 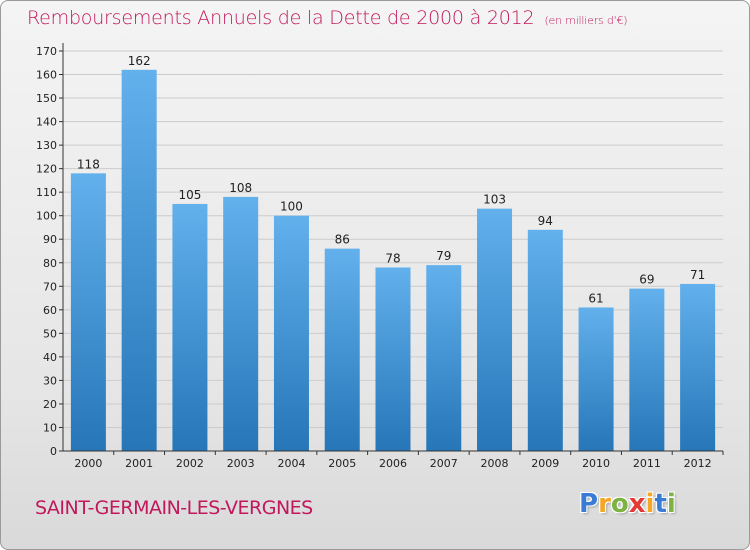 I want to click on data-label-2006: 78, so click(x=392, y=258).